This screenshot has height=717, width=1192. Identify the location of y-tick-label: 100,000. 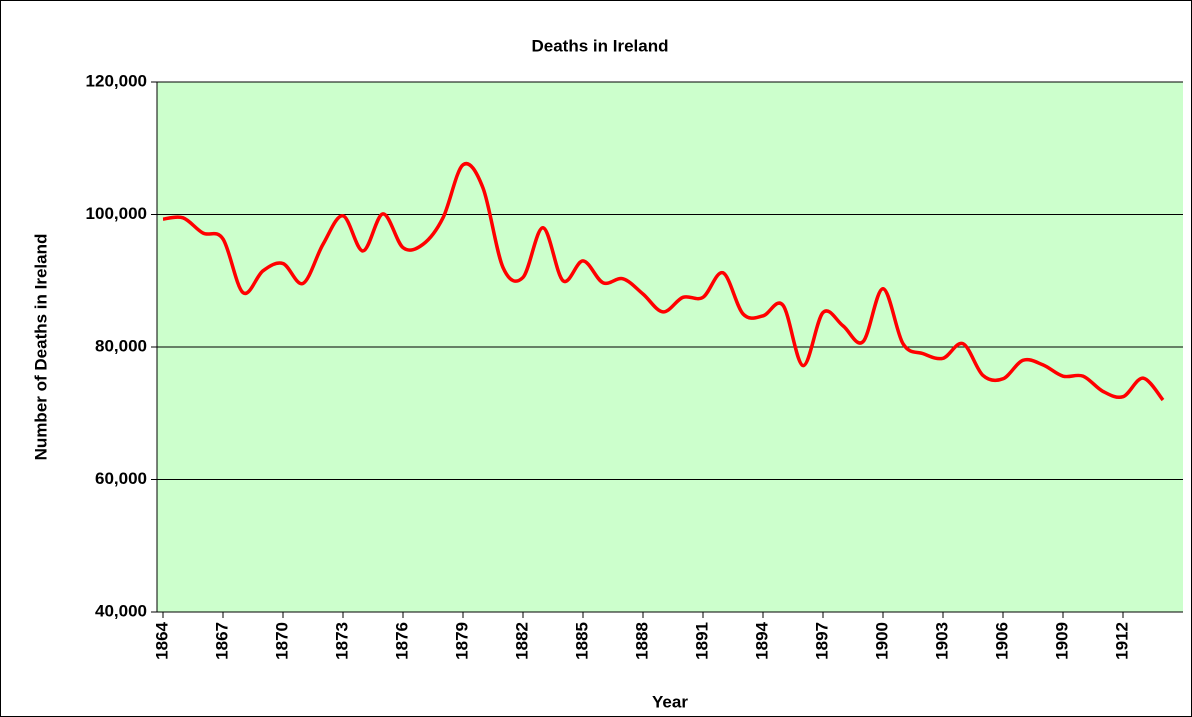
(116, 213).